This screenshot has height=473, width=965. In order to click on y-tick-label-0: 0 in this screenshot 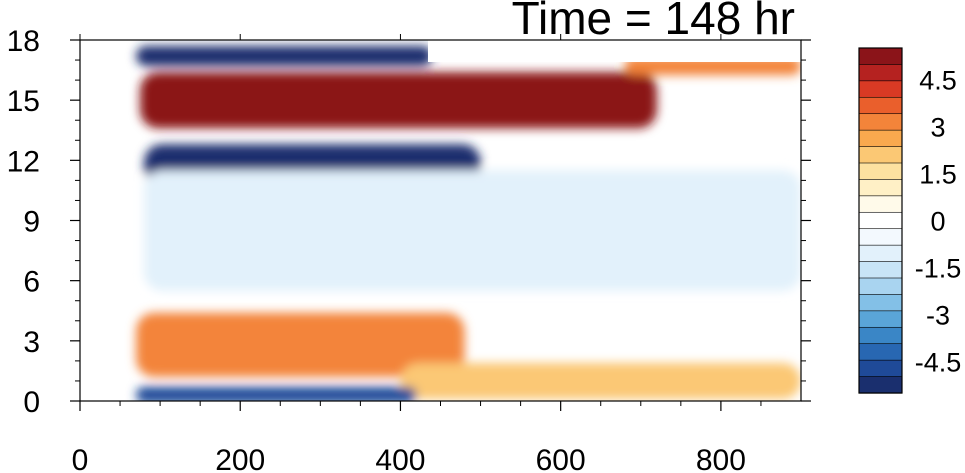, I will do `click(31, 402)`.